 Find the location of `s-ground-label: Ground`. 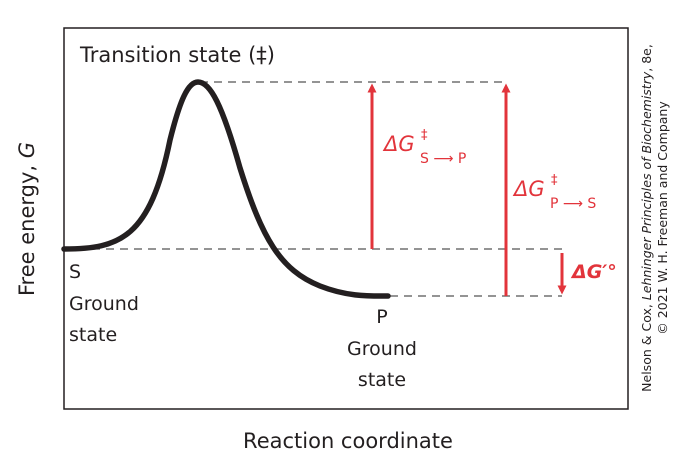

s-ground-label: Ground is located at coordinates (104, 304).